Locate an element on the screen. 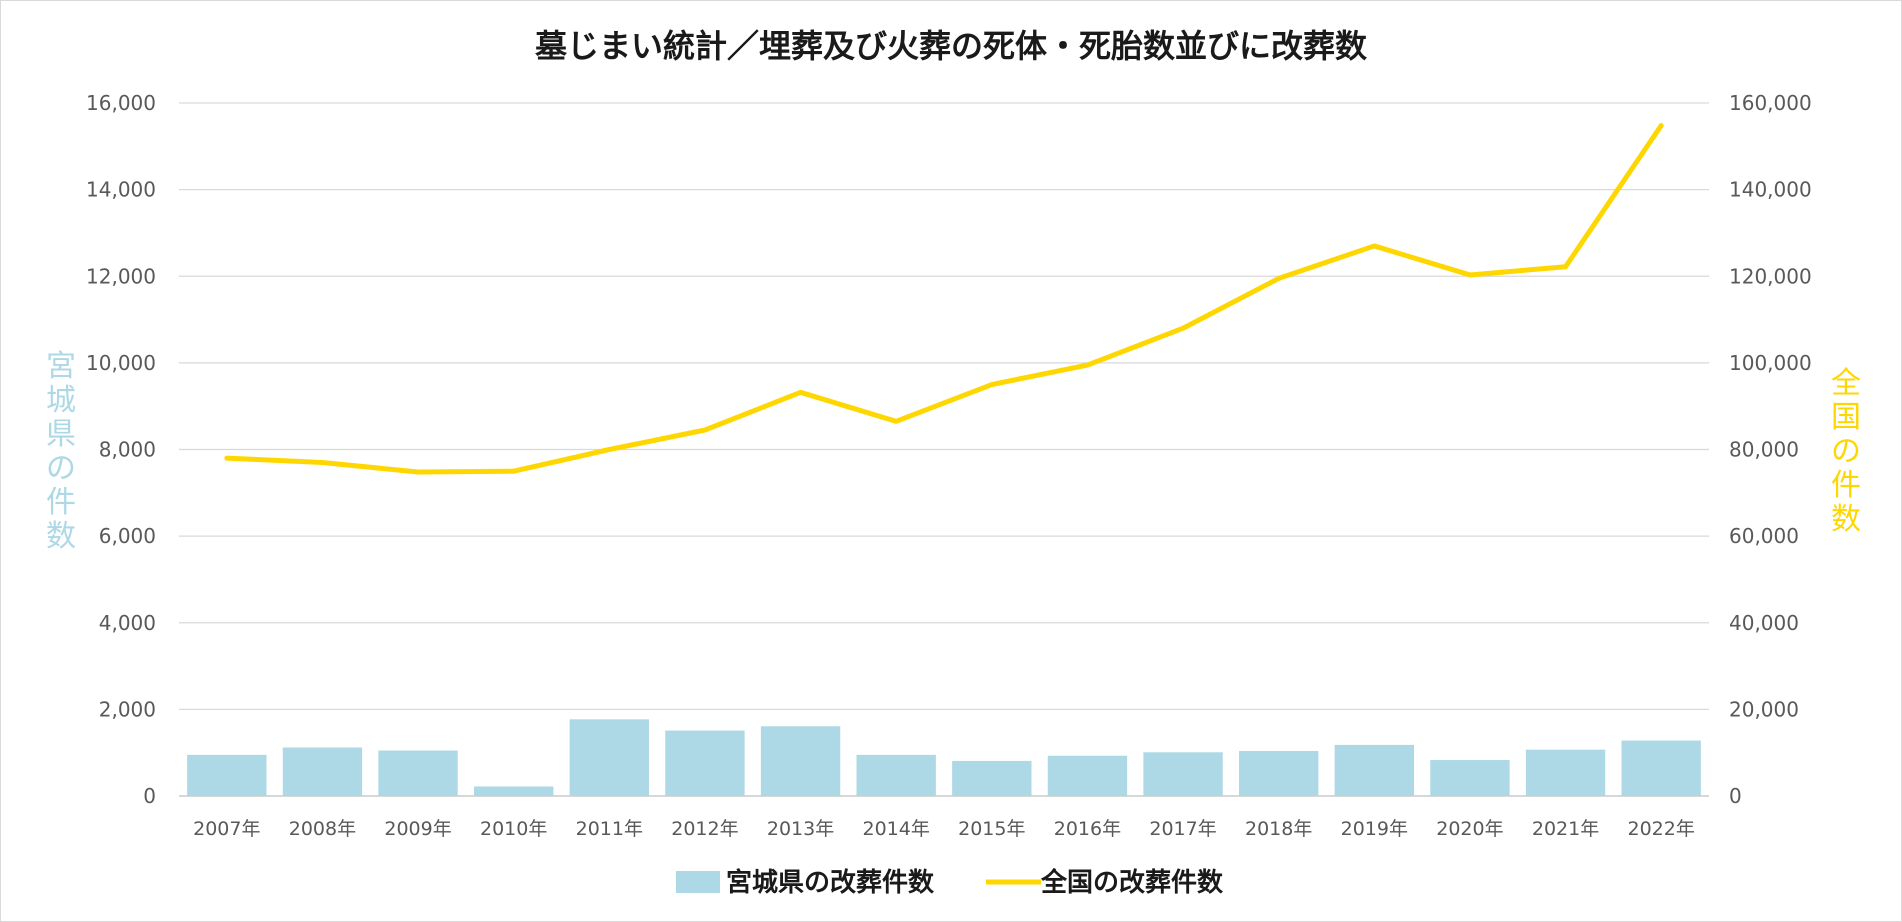 The height and width of the screenshot is (922, 1902). axis-title-text: 全国の件数 is located at coordinates (1846, 451).